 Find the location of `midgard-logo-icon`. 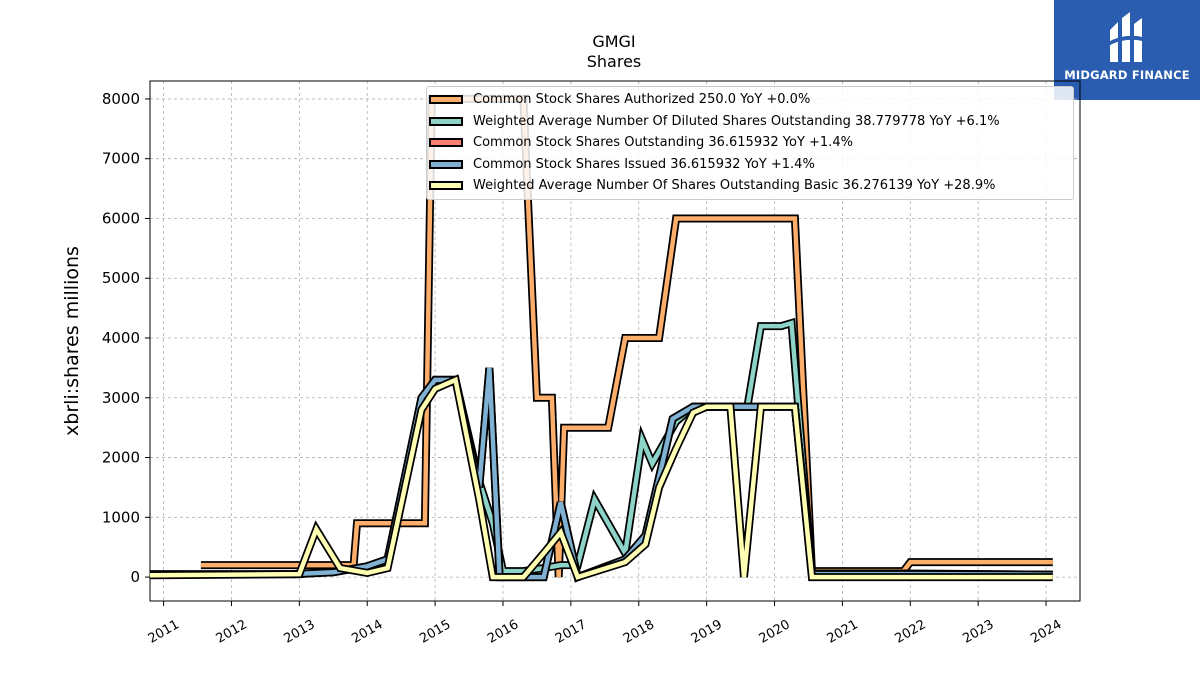

midgard-logo-icon is located at coordinates (1127, 37).